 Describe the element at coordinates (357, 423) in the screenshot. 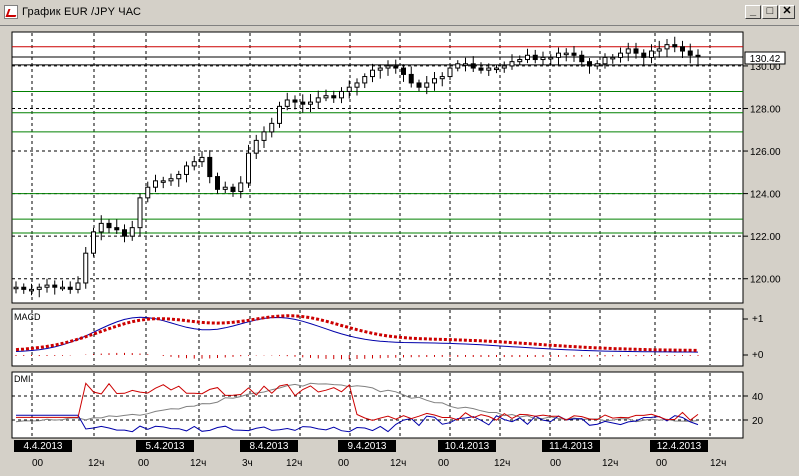

I see `dmi-plus-line` at that location.